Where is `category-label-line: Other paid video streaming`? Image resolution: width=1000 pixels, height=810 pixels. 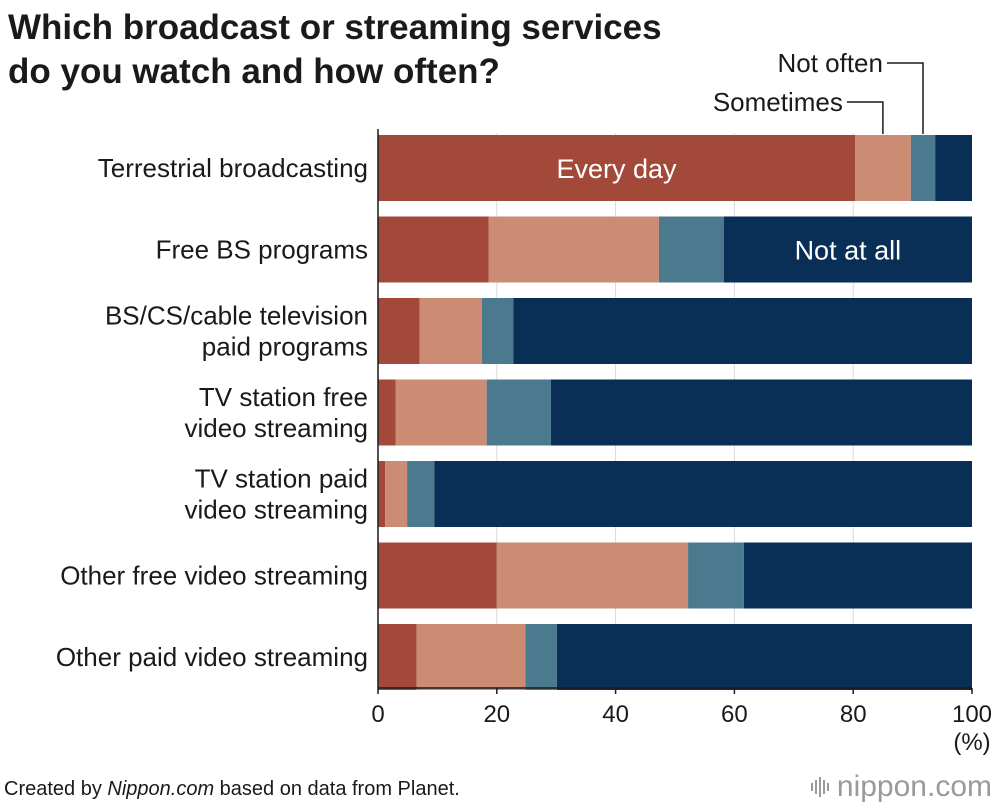
category-label-line: Other paid video streaming is located at coordinates (212, 657).